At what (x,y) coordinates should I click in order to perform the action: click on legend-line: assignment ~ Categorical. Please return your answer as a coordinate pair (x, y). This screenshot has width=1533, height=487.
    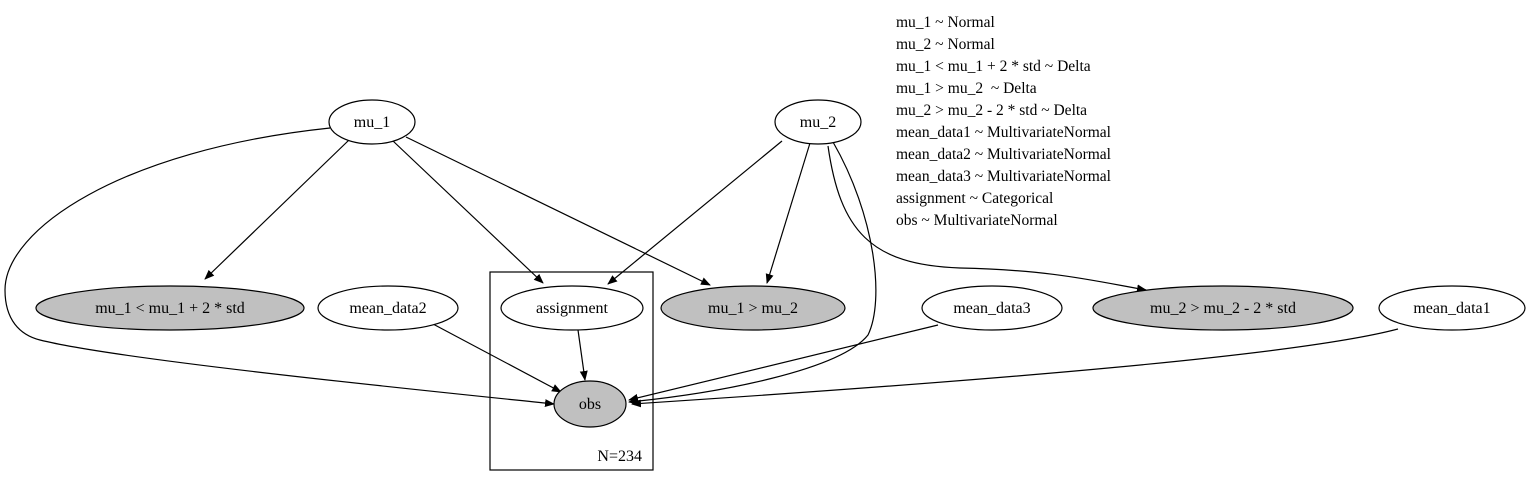
    Looking at the image, I should click on (974, 198).